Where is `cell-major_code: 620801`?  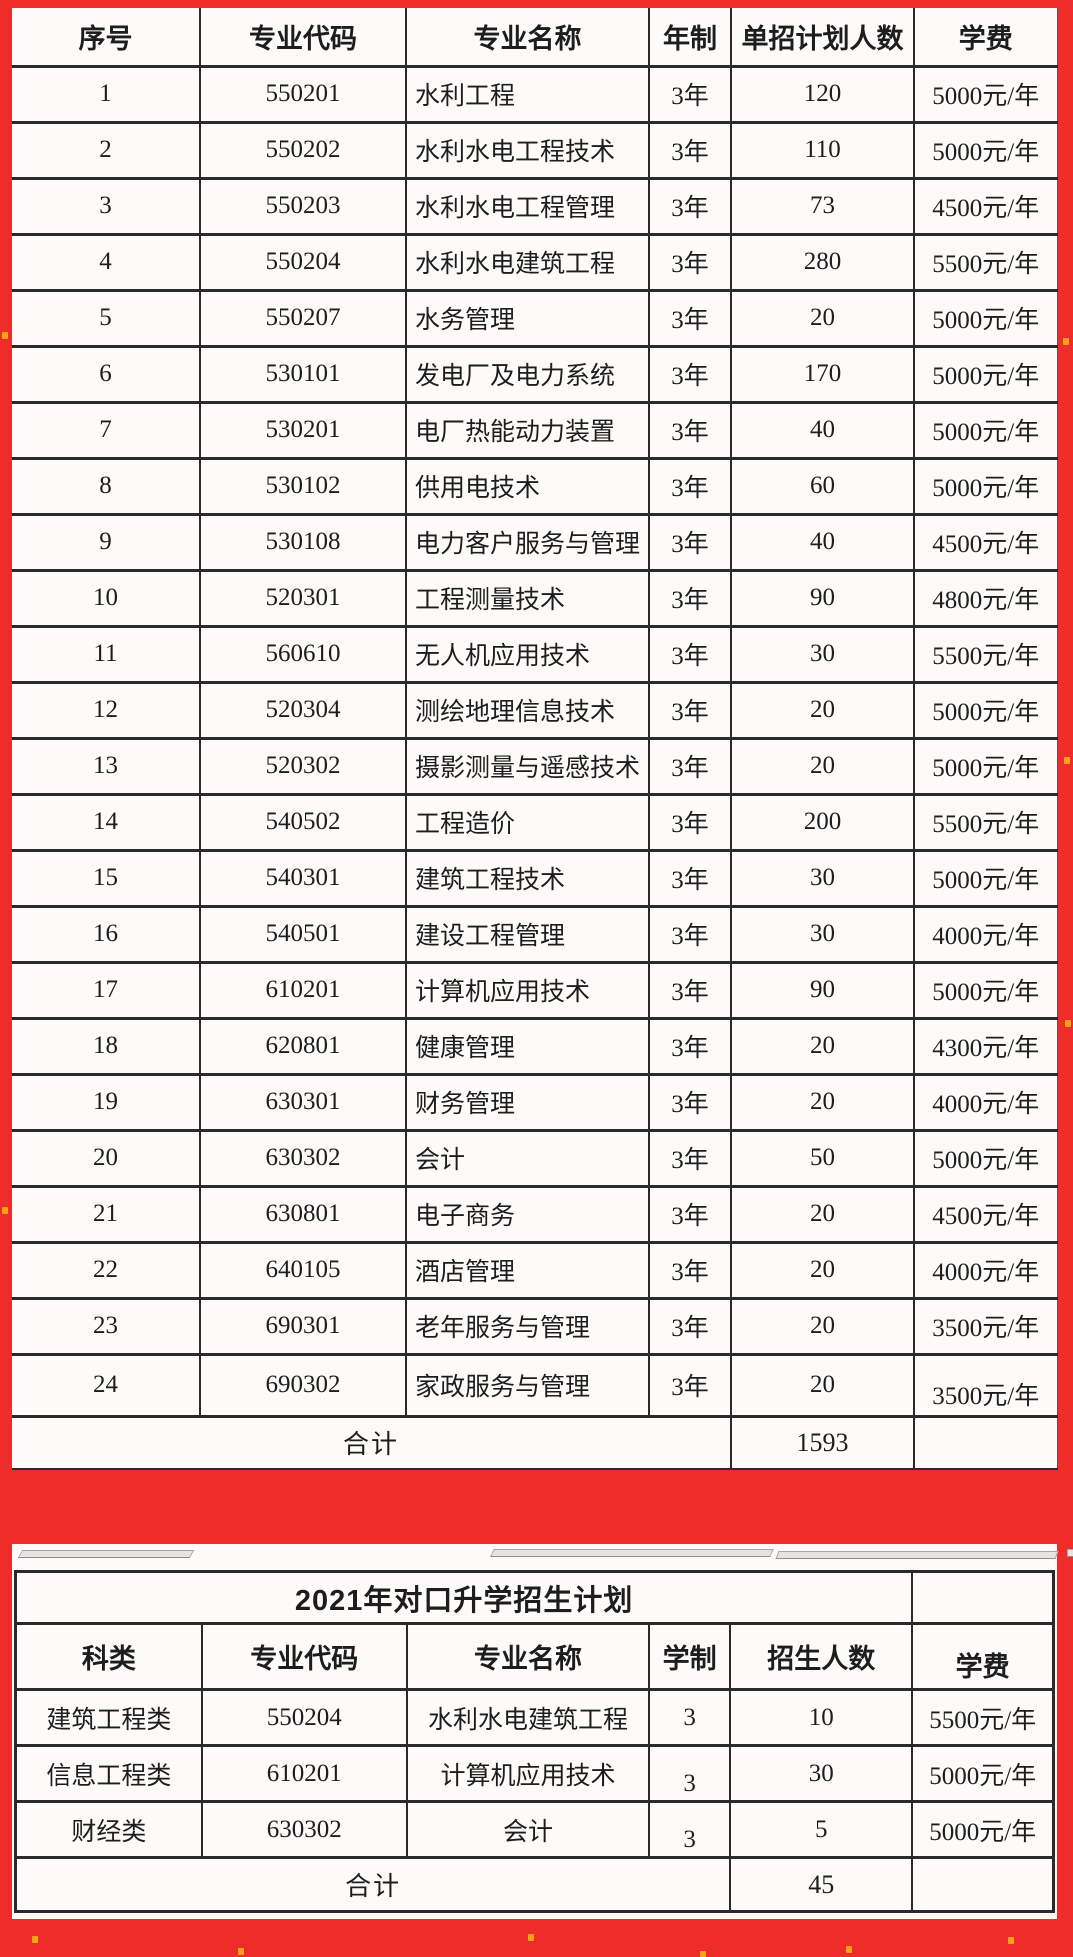
cell-major_code: 620801 is located at coordinates (303, 1046).